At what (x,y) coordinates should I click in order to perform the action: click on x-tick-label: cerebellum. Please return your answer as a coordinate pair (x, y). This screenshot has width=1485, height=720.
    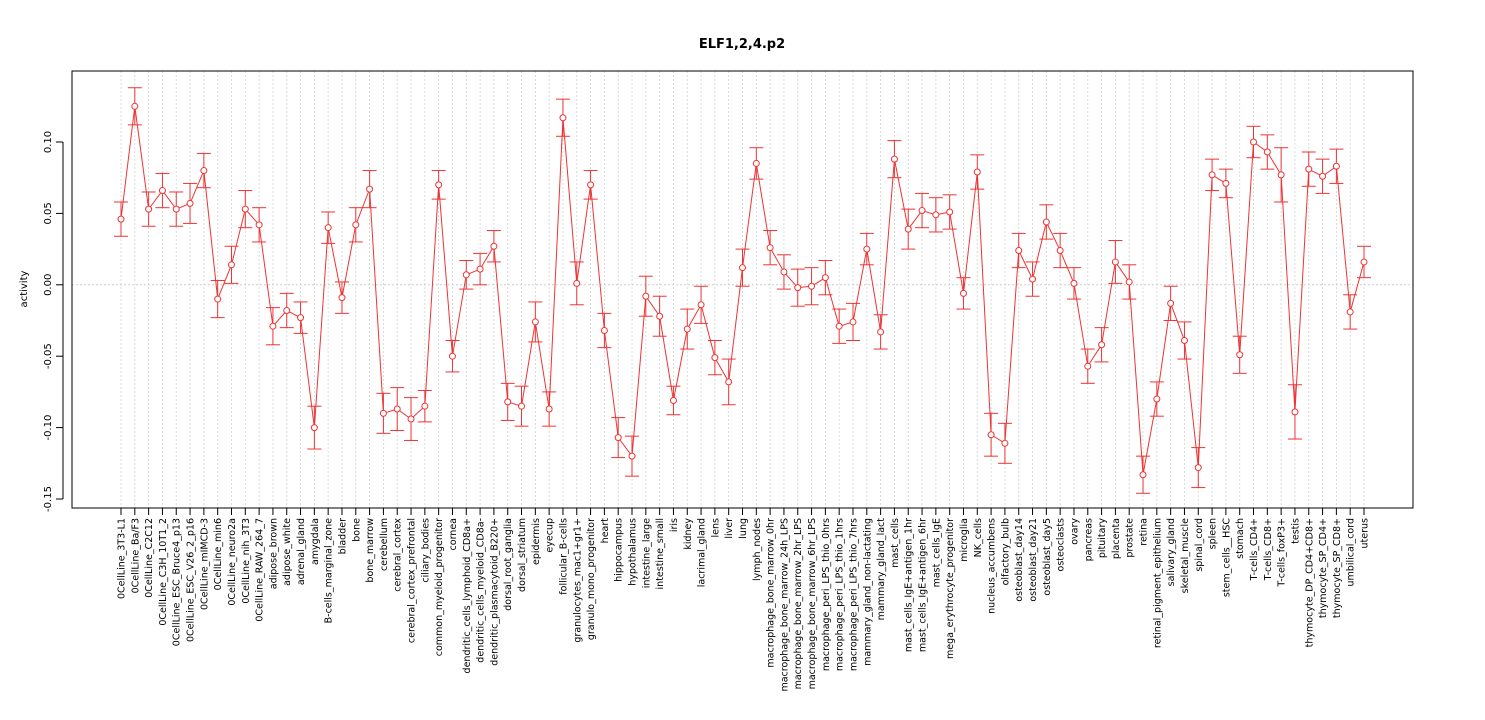
    Looking at the image, I should click on (384, 544).